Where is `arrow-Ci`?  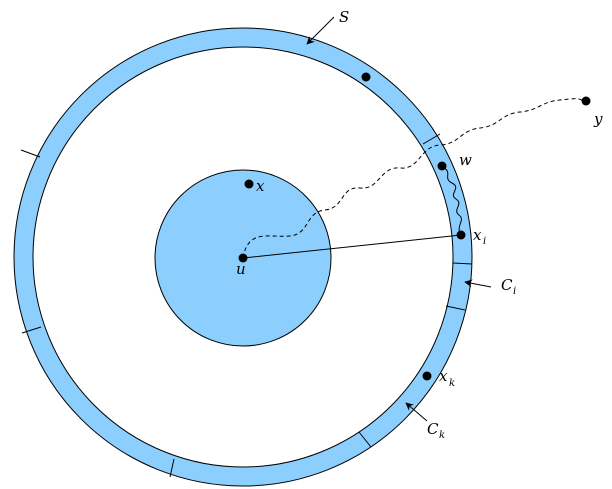 arrow-Ci is located at coordinates (478, 283).